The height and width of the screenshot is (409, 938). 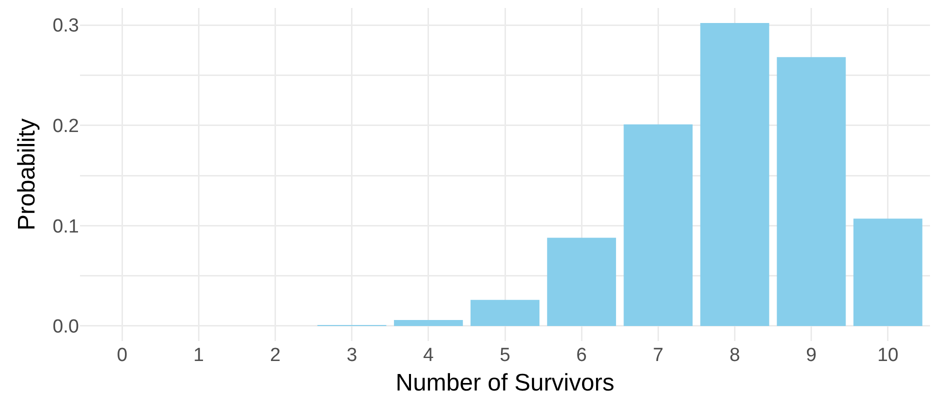 I want to click on y-tick-label: 0.3, so click(x=65, y=26).